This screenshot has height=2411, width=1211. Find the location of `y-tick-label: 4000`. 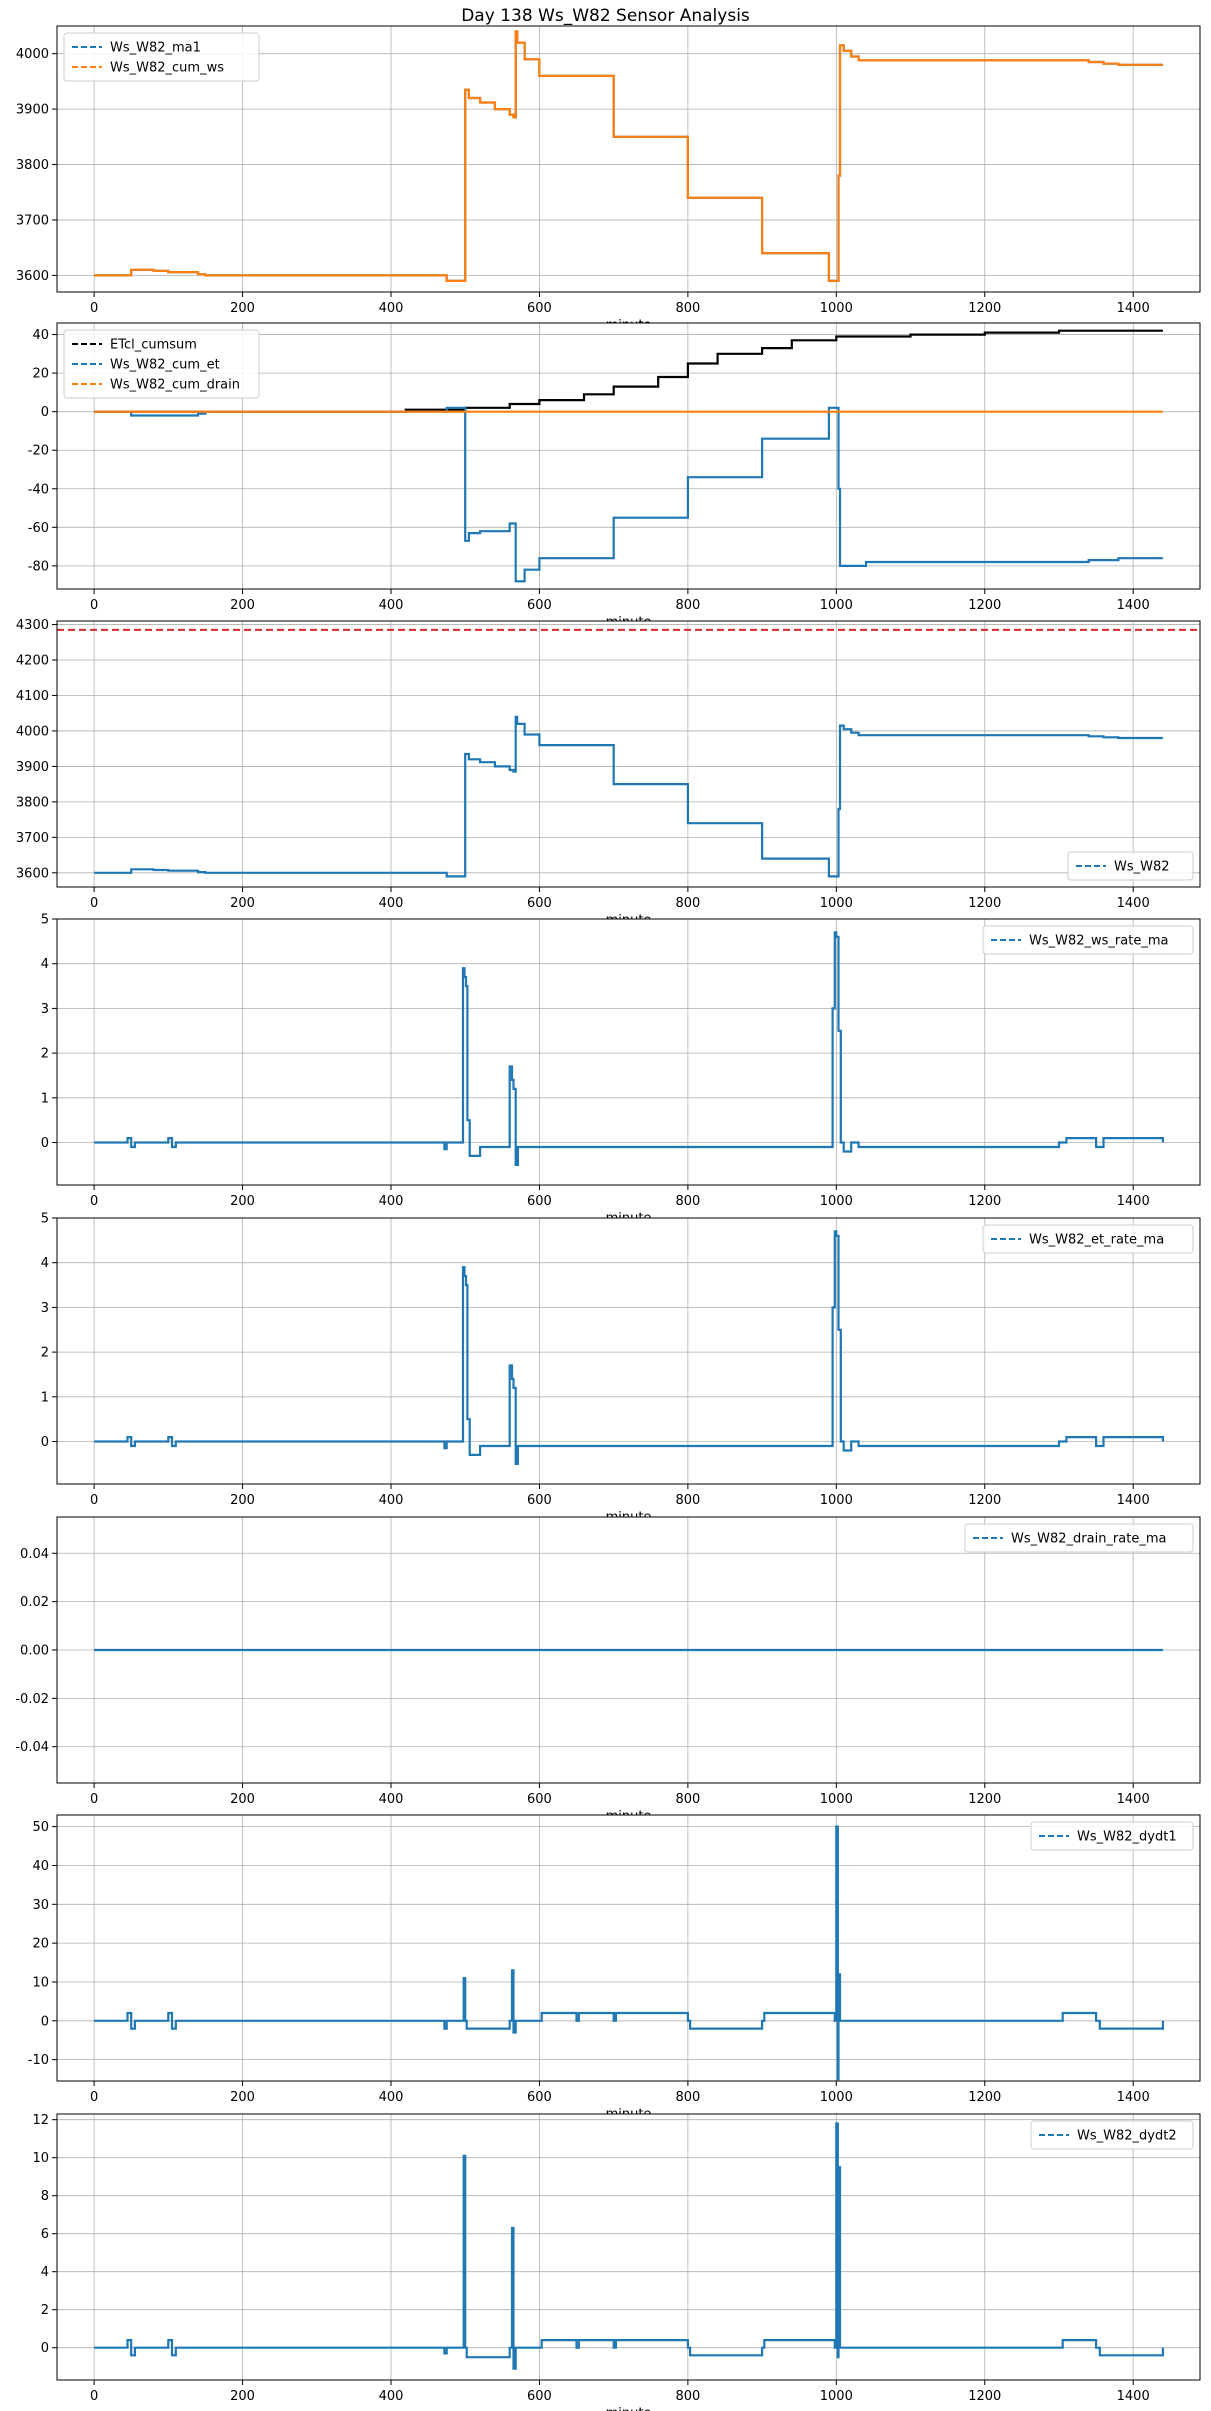

y-tick-label: 4000 is located at coordinates (32, 731).